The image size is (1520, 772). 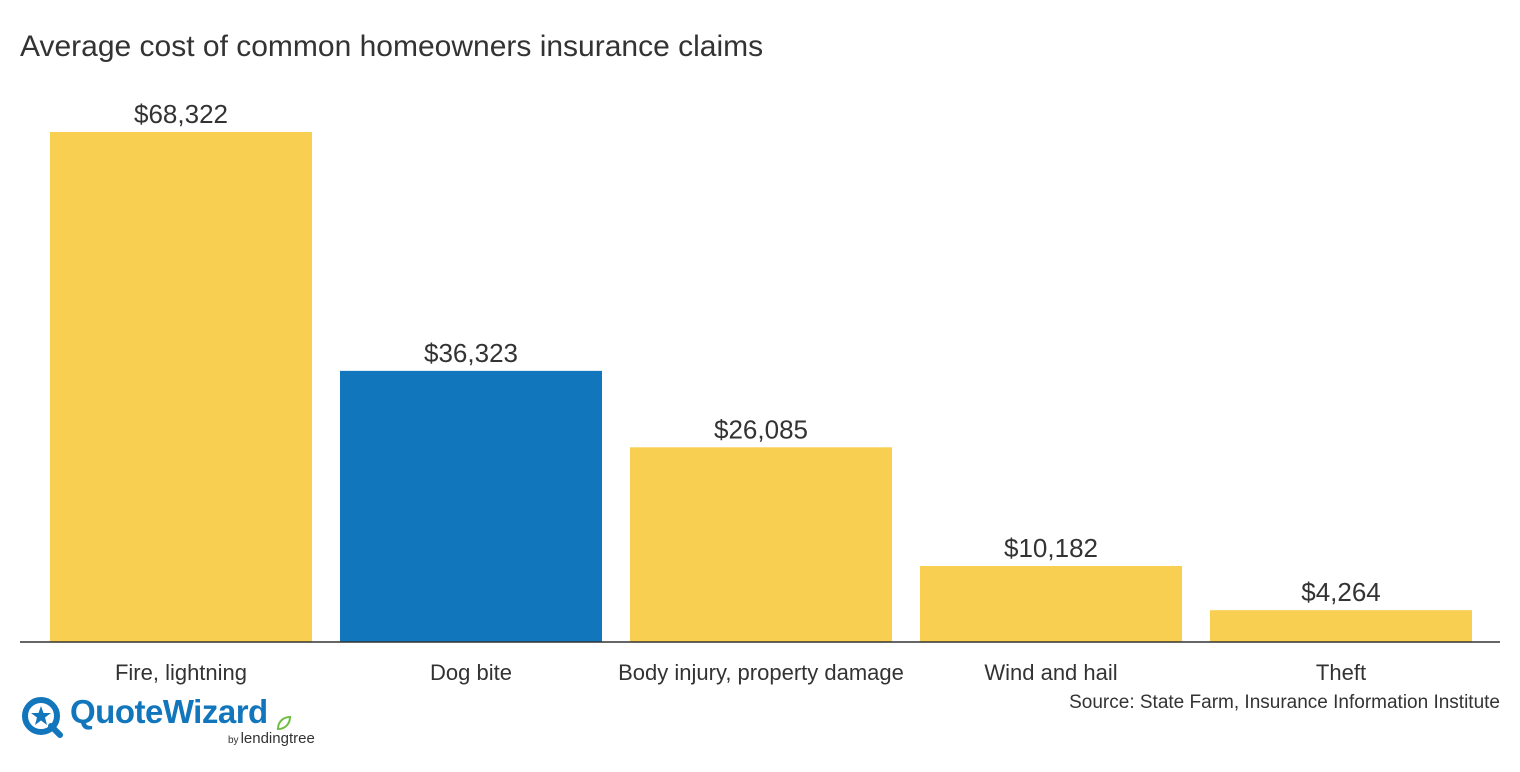 What do you see at coordinates (233, 740) in the screenshot?
I see `logo-by-text: by` at bounding box center [233, 740].